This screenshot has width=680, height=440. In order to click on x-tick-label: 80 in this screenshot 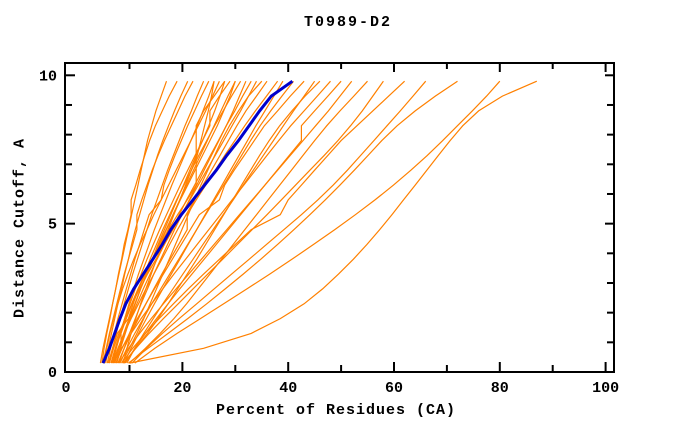, I will do `click(500, 388)`.